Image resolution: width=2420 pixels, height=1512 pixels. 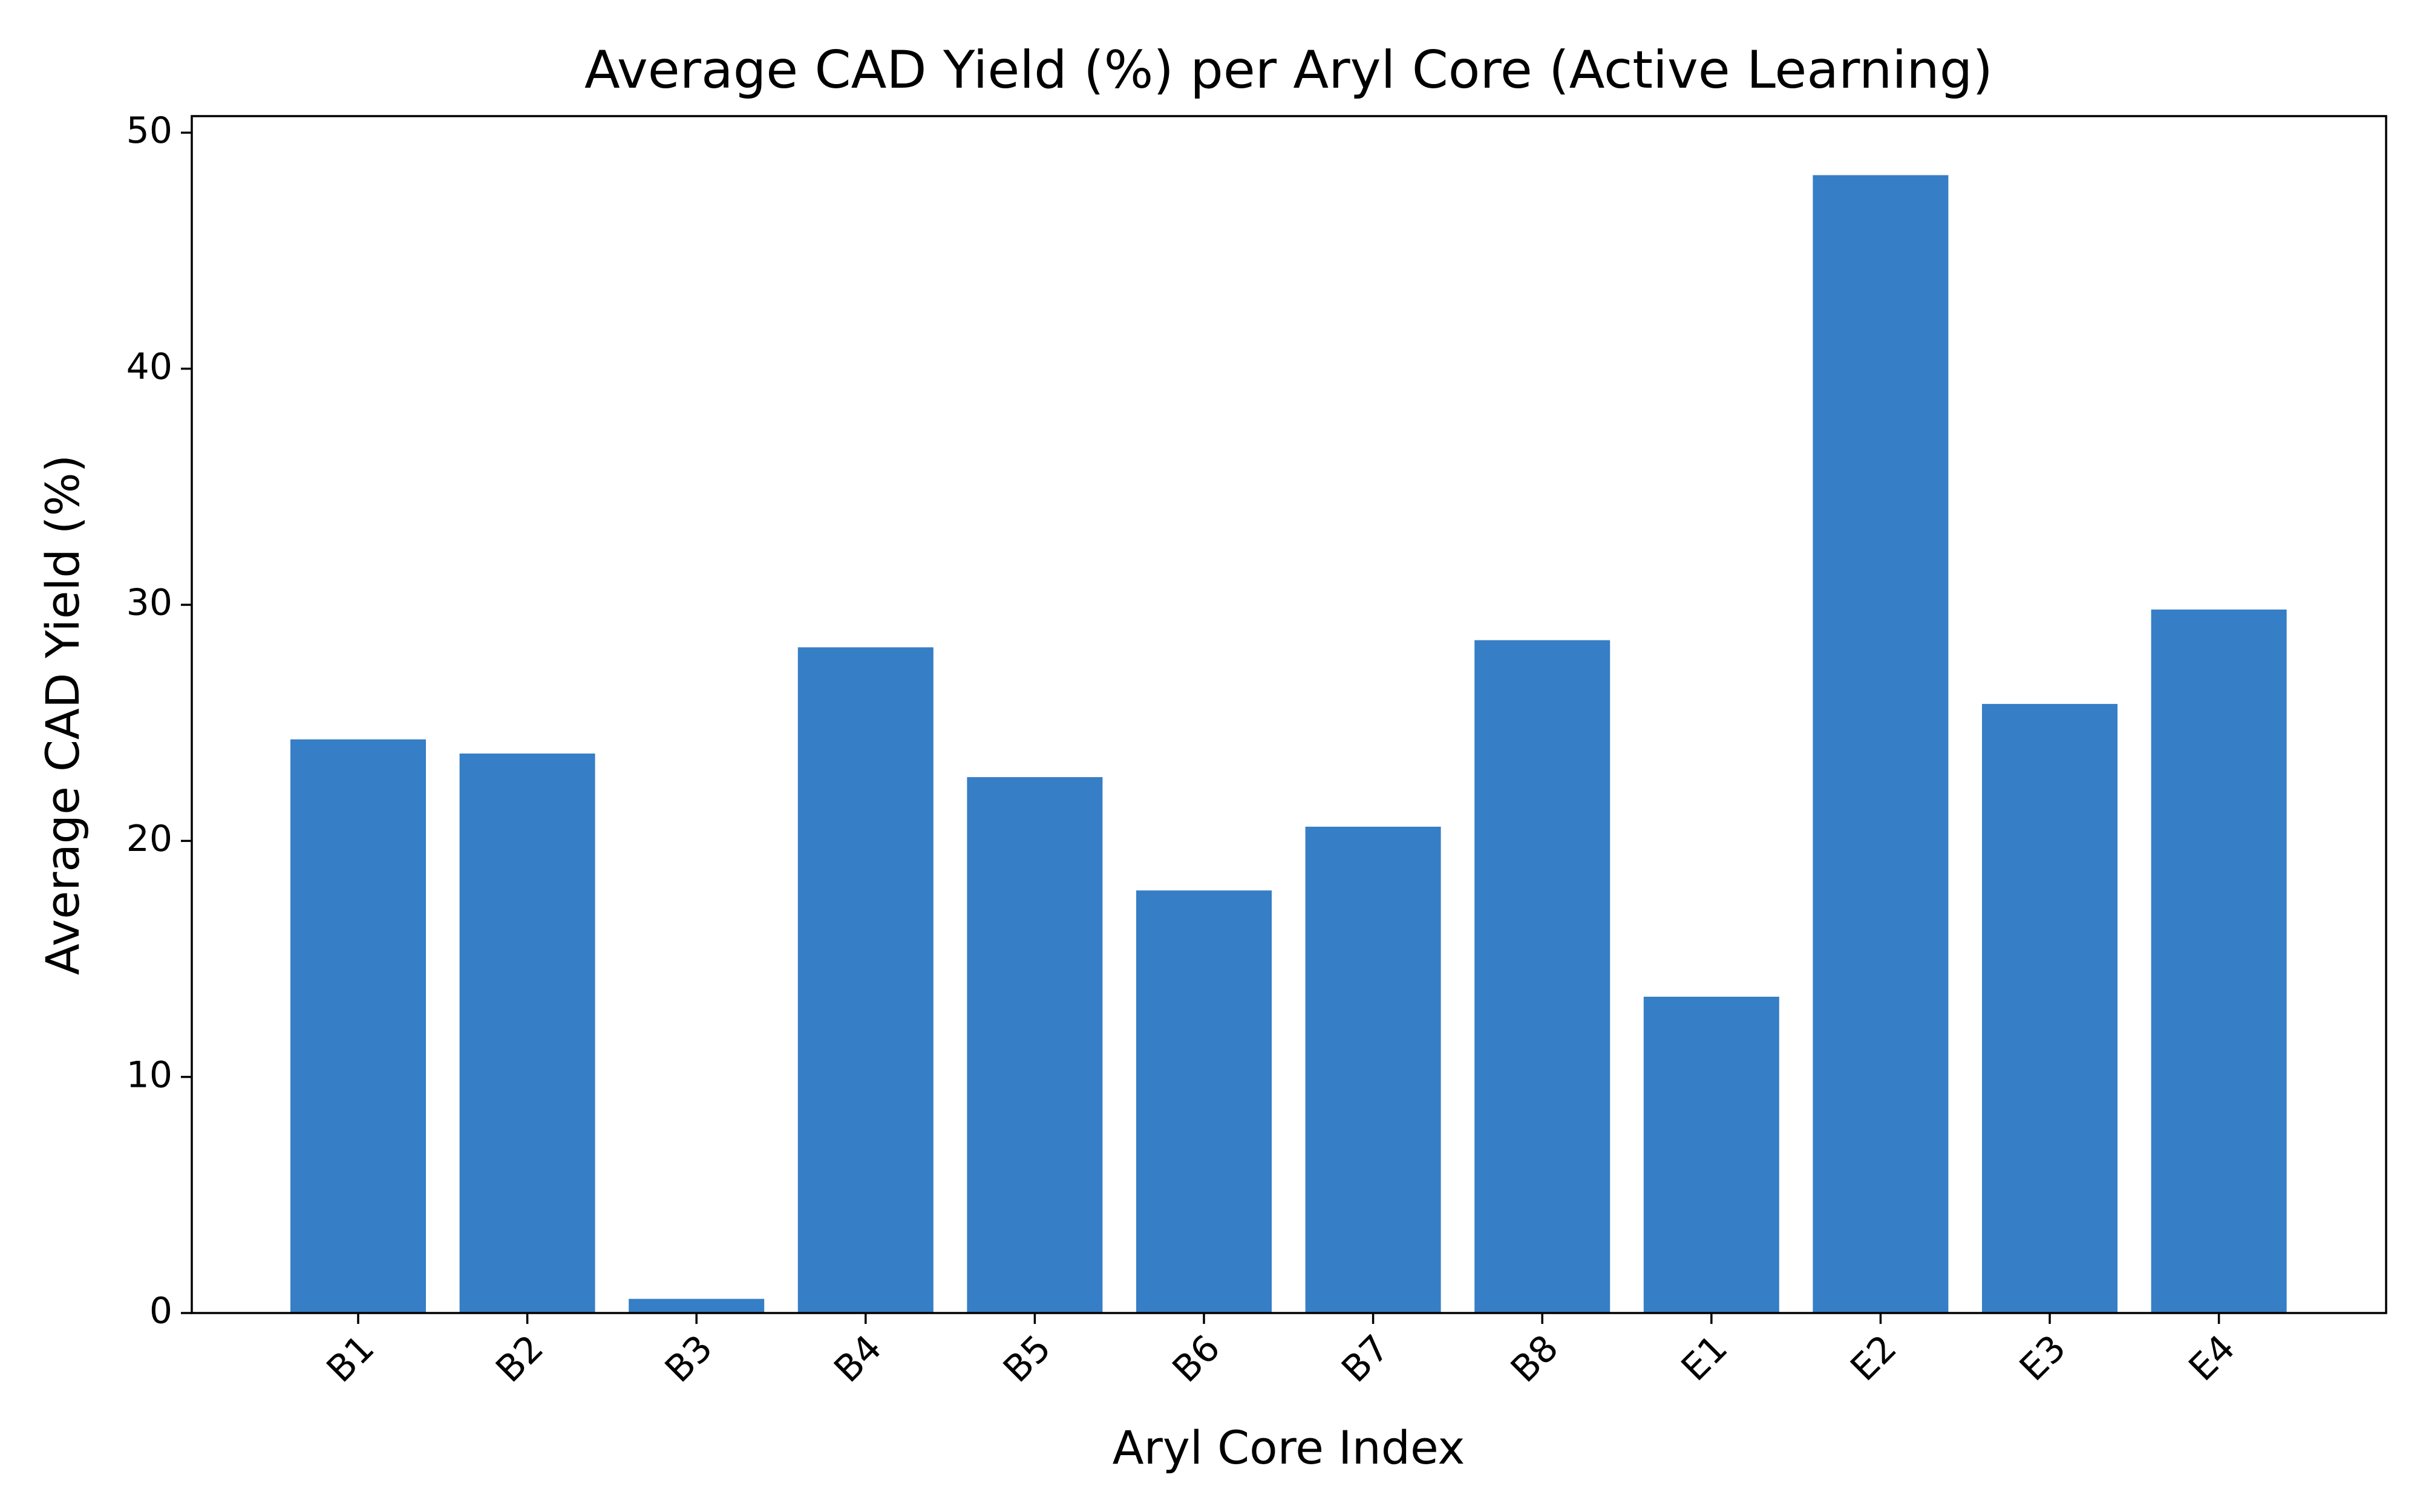 What do you see at coordinates (865, 980) in the screenshot?
I see `bar-b4` at bounding box center [865, 980].